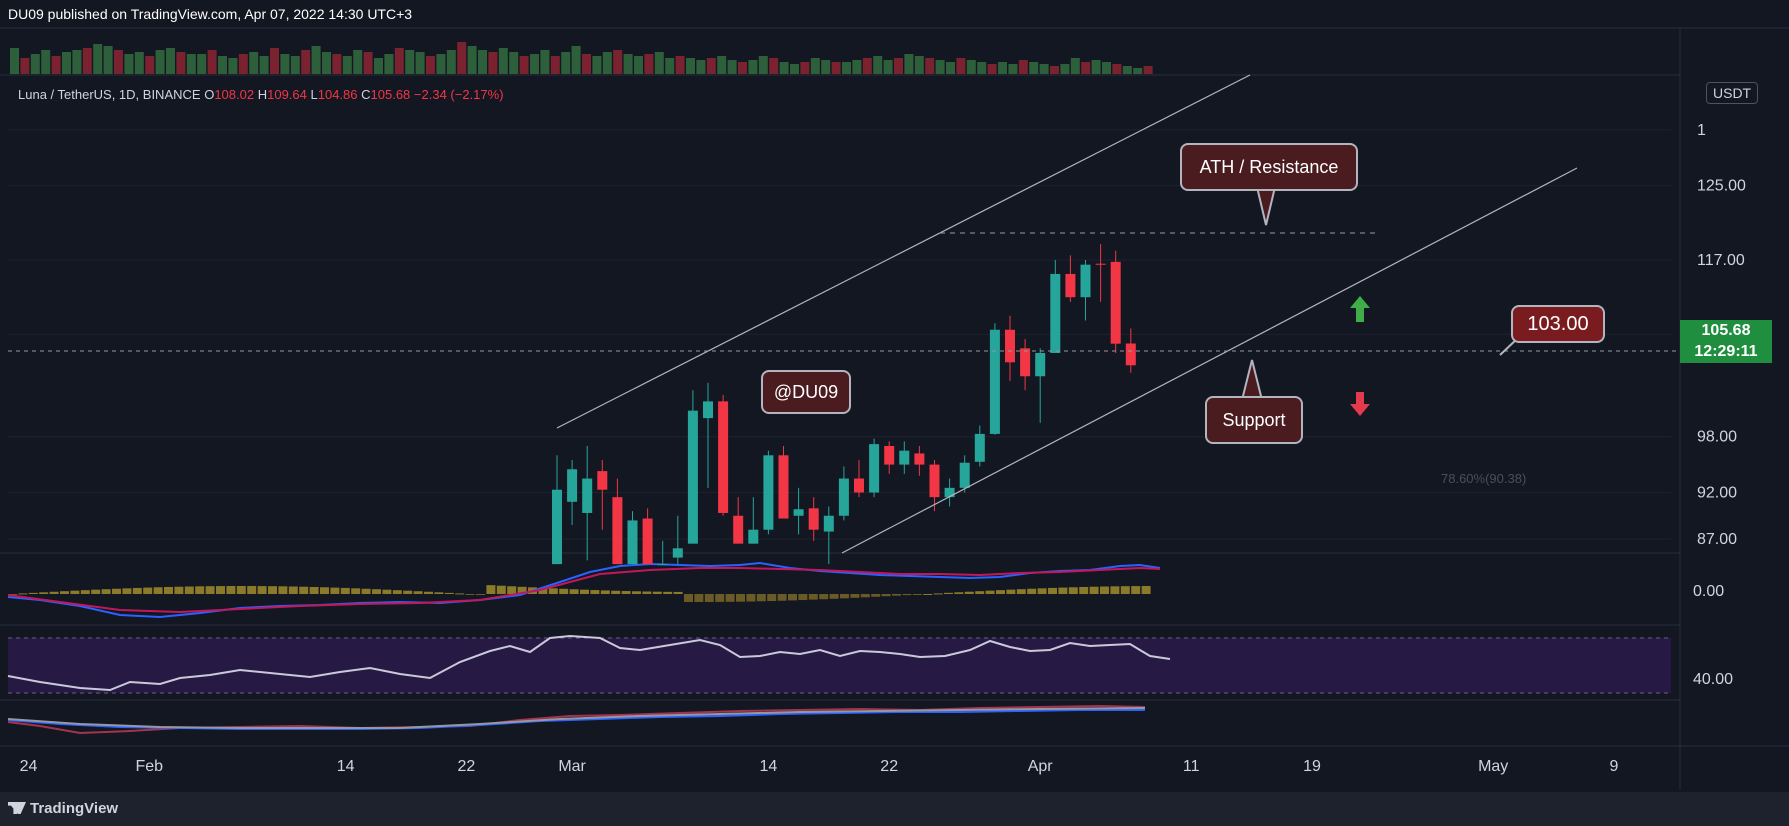 This screenshot has width=1789, height=826. What do you see at coordinates (29, 766) in the screenshot?
I see `time-tick-label: 24` at bounding box center [29, 766].